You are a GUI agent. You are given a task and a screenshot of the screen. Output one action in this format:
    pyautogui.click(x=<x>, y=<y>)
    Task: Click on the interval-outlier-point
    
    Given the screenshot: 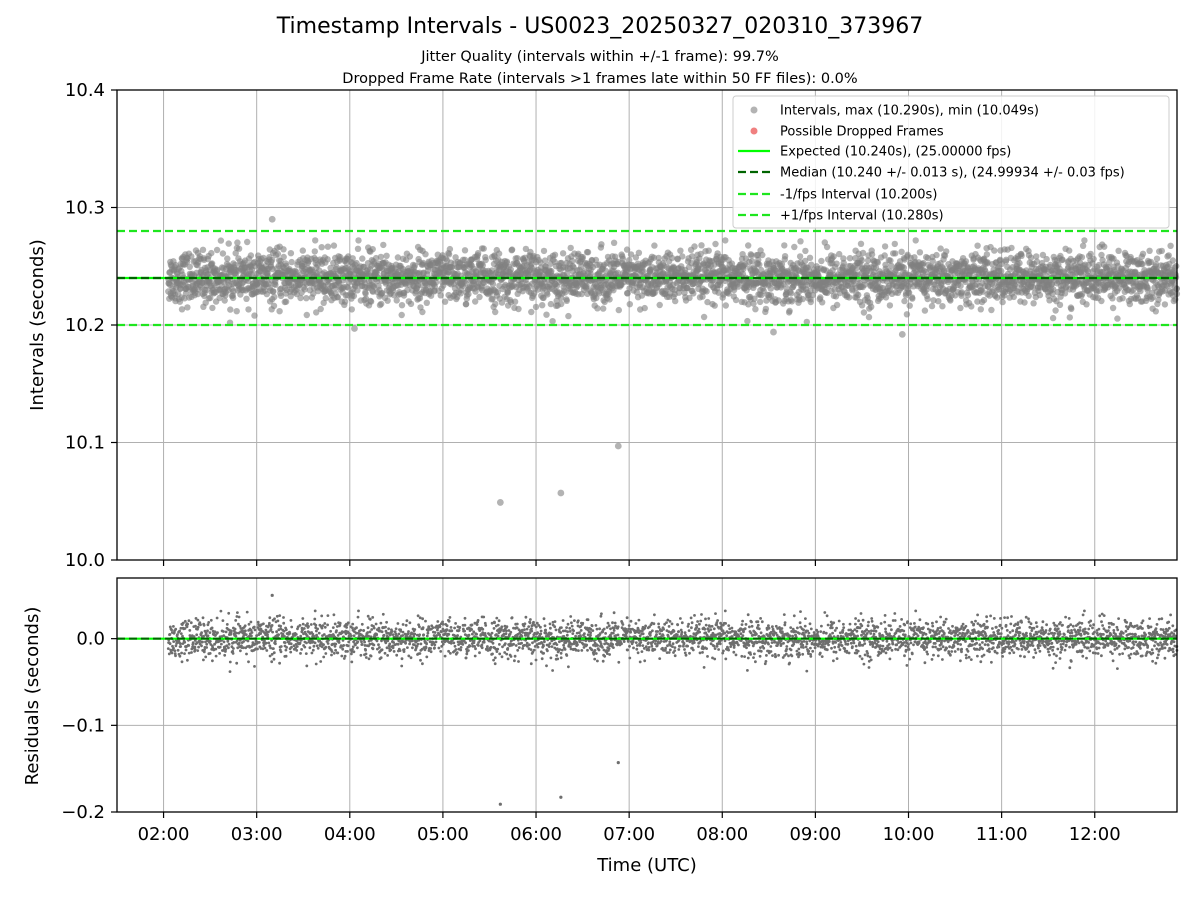 What is the action you would take?
    pyautogui.click(x=354, y=328)
    